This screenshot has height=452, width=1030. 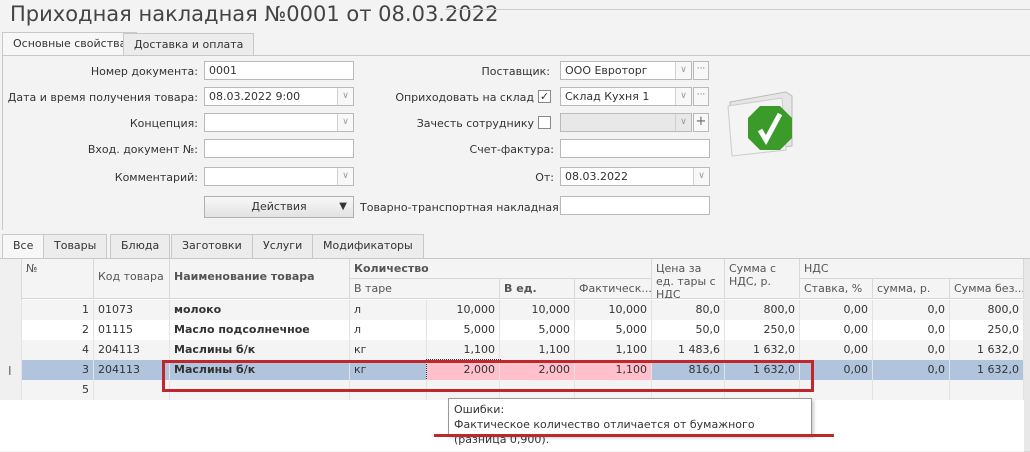 What do you see at coordinates (626, 96) in the screenshot?
I see `warehouse-select: Склад Кухня 1 ∨` at bounding box center [626, 96].